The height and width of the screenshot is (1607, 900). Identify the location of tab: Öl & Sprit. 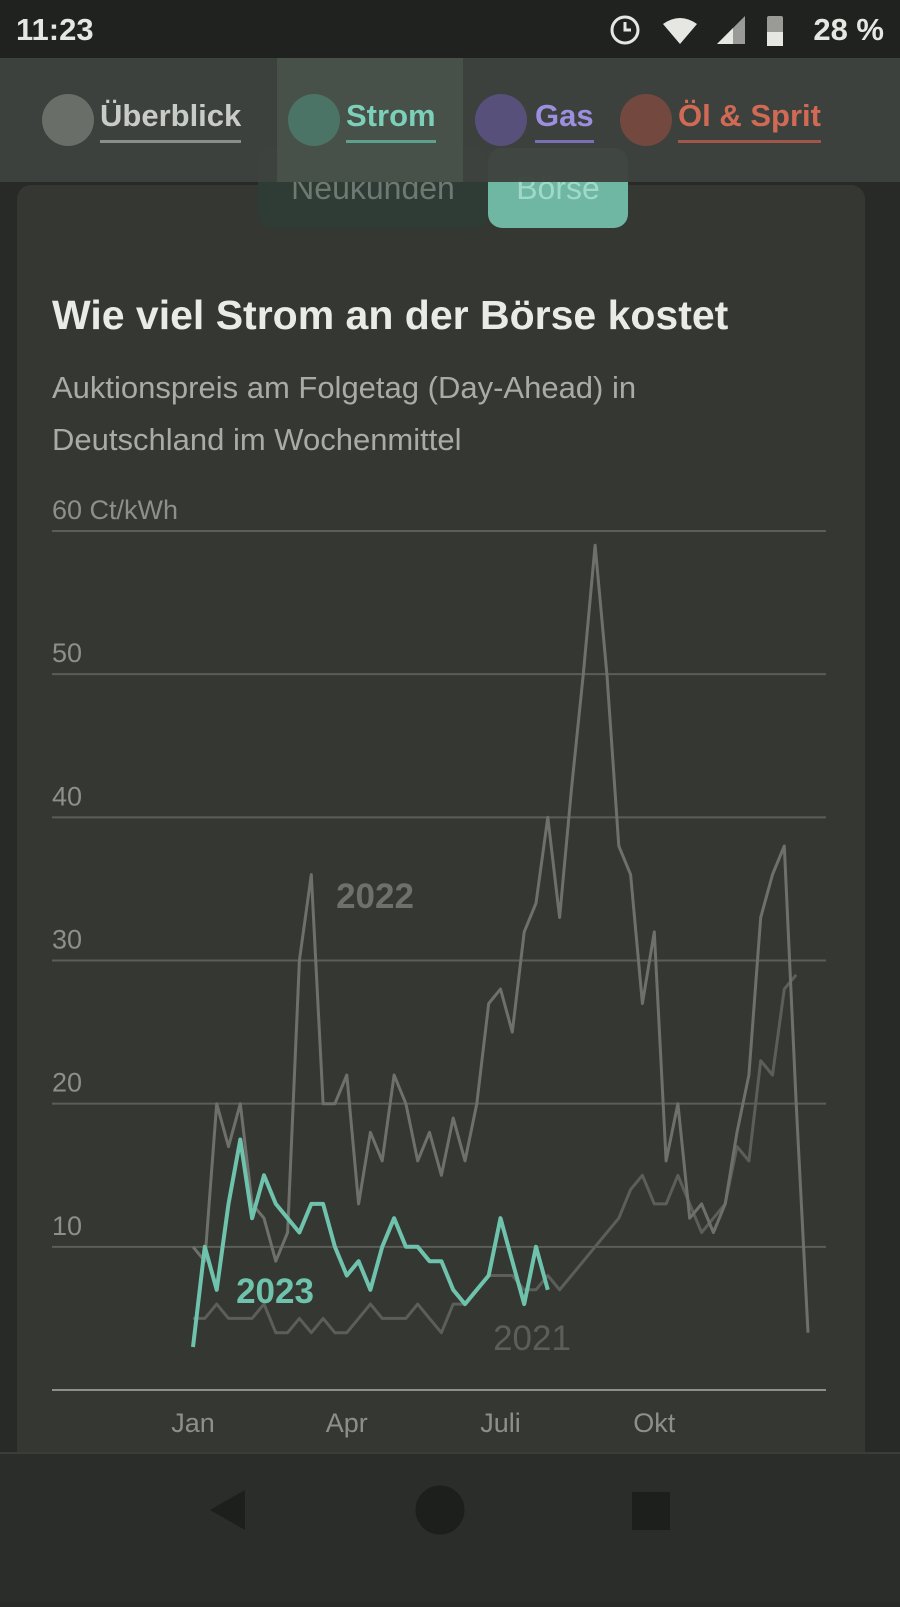
(735, 120).